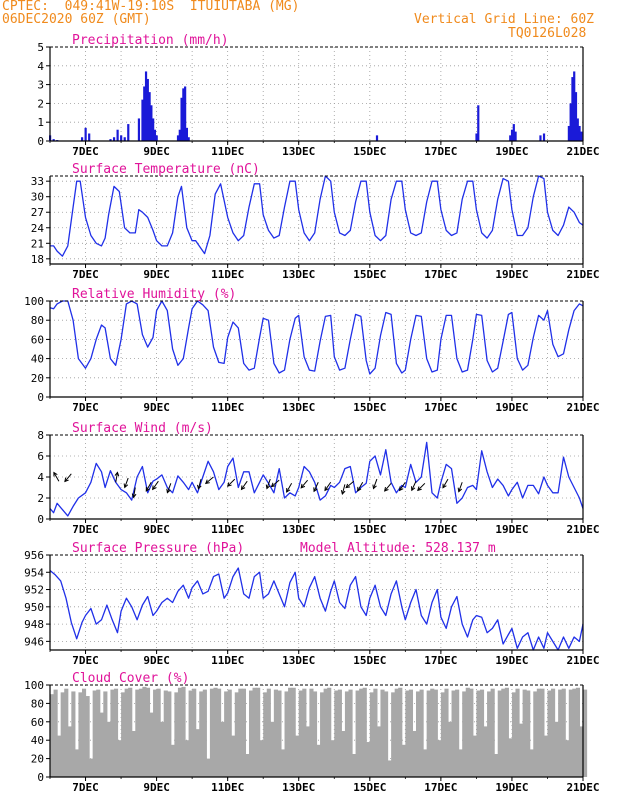  What do you see at coordinates (130, 678) in the screenshot?
I see `panel-title: Cloud Cover (%)` at bounding box center [130, 678].